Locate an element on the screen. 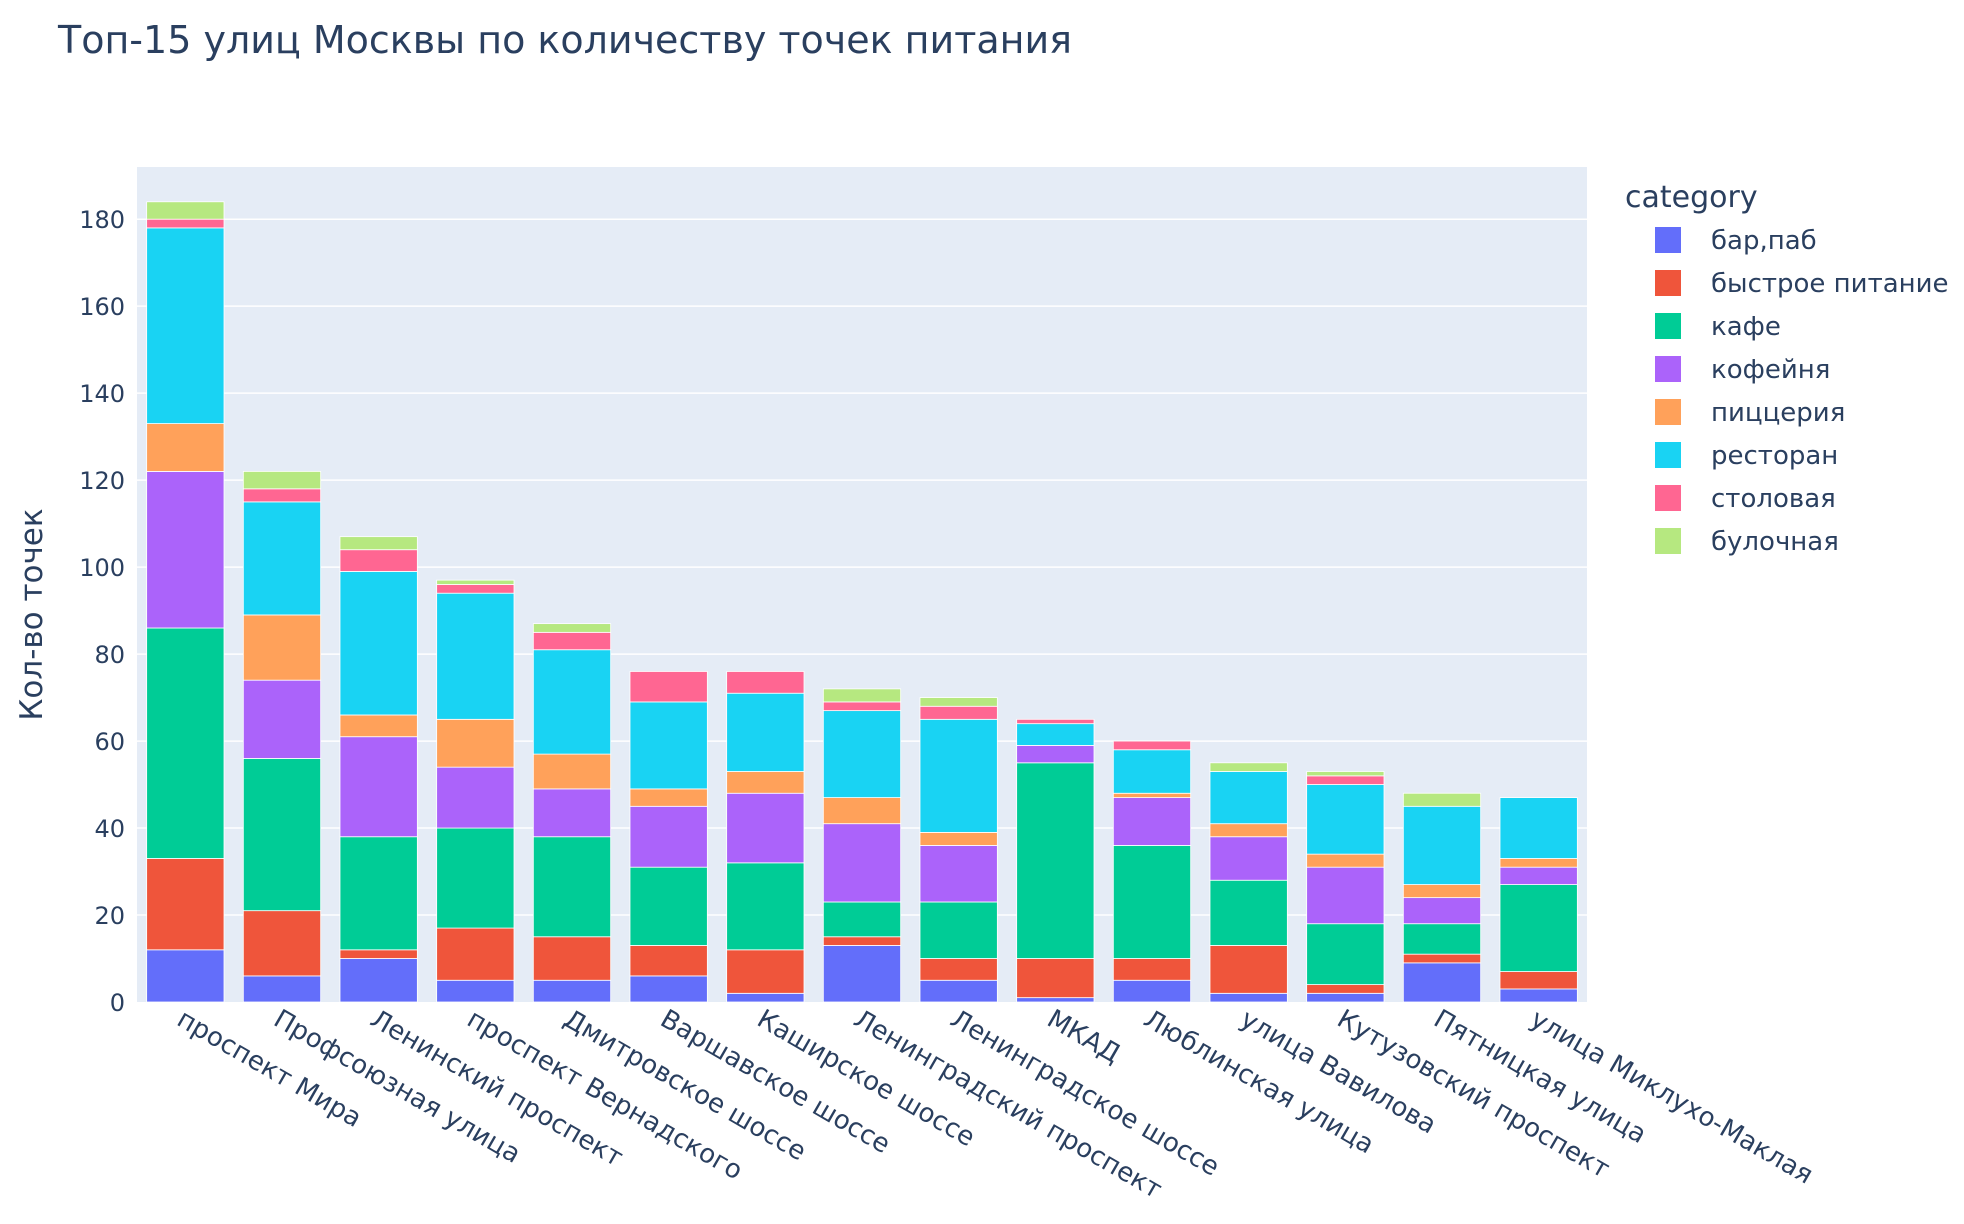 Image resolution: width=1964 pixels, height=1224 pixels. legend-item: кофейня is located at coordinates (1742, 370).